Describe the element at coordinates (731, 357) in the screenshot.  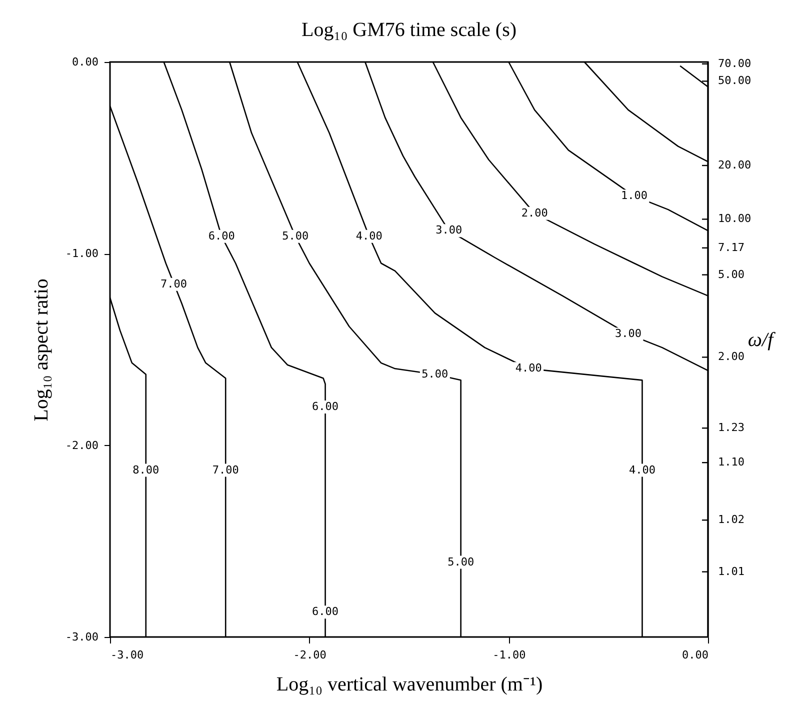
I see `text: 2.00` at that location.